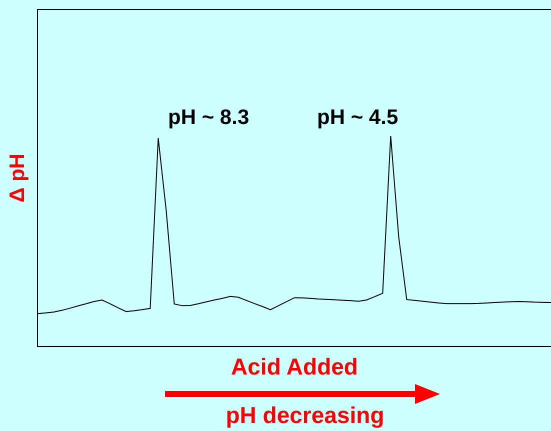  I want to click on x-axis-title: Acid Added, so click(294, 367).